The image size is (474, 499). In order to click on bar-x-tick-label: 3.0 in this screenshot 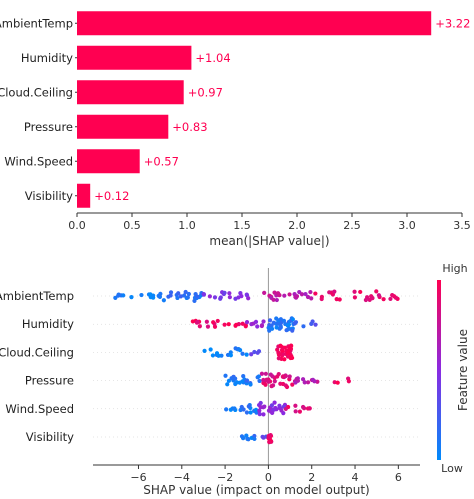, I will do `click(407, 225)`.